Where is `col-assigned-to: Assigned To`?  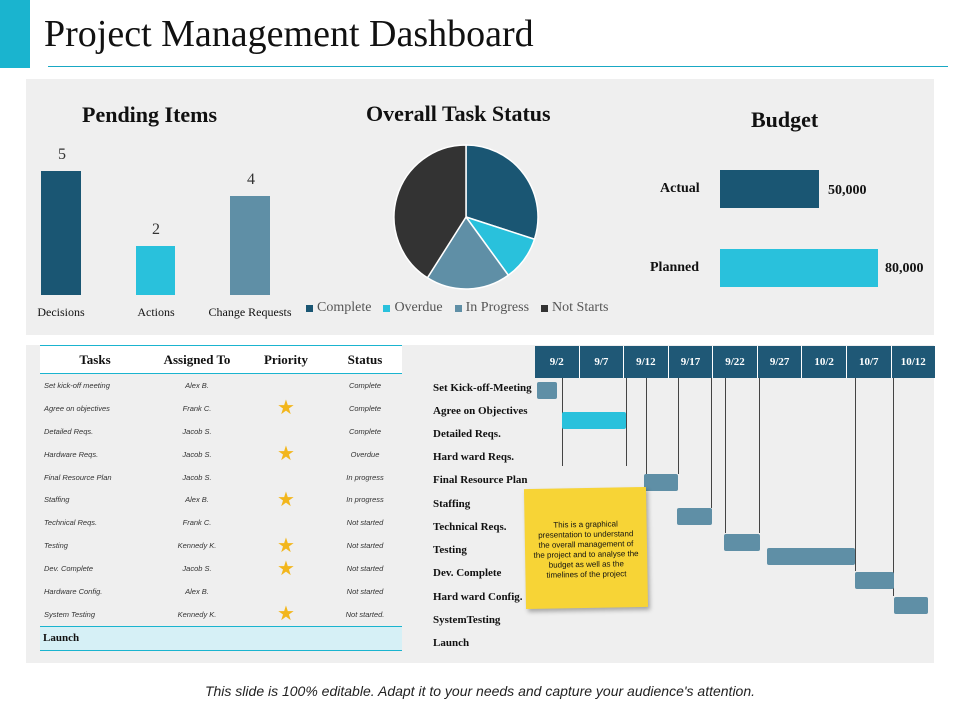 col-assigned-to: Assigned To is located at coordinates (197, 359).